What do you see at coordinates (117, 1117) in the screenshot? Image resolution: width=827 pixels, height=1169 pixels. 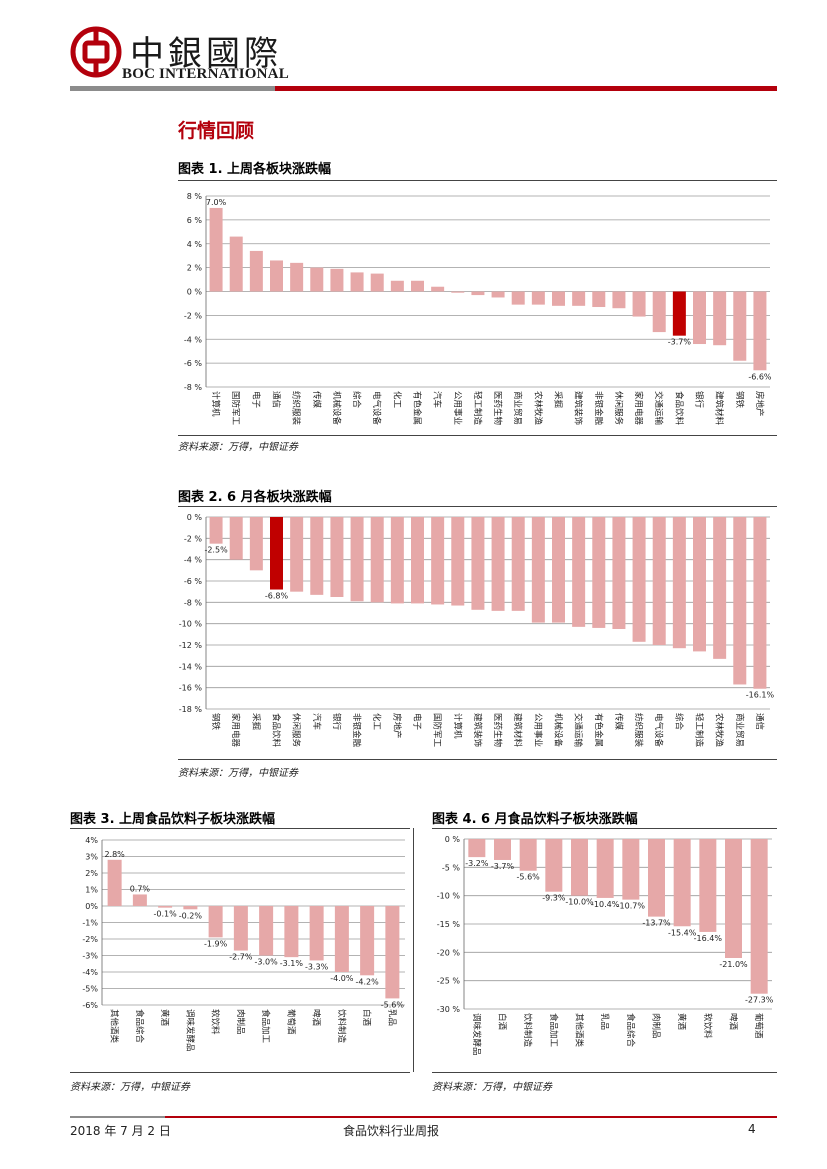 I see `footer-divider-grey` at bounding box center [117, 1117].